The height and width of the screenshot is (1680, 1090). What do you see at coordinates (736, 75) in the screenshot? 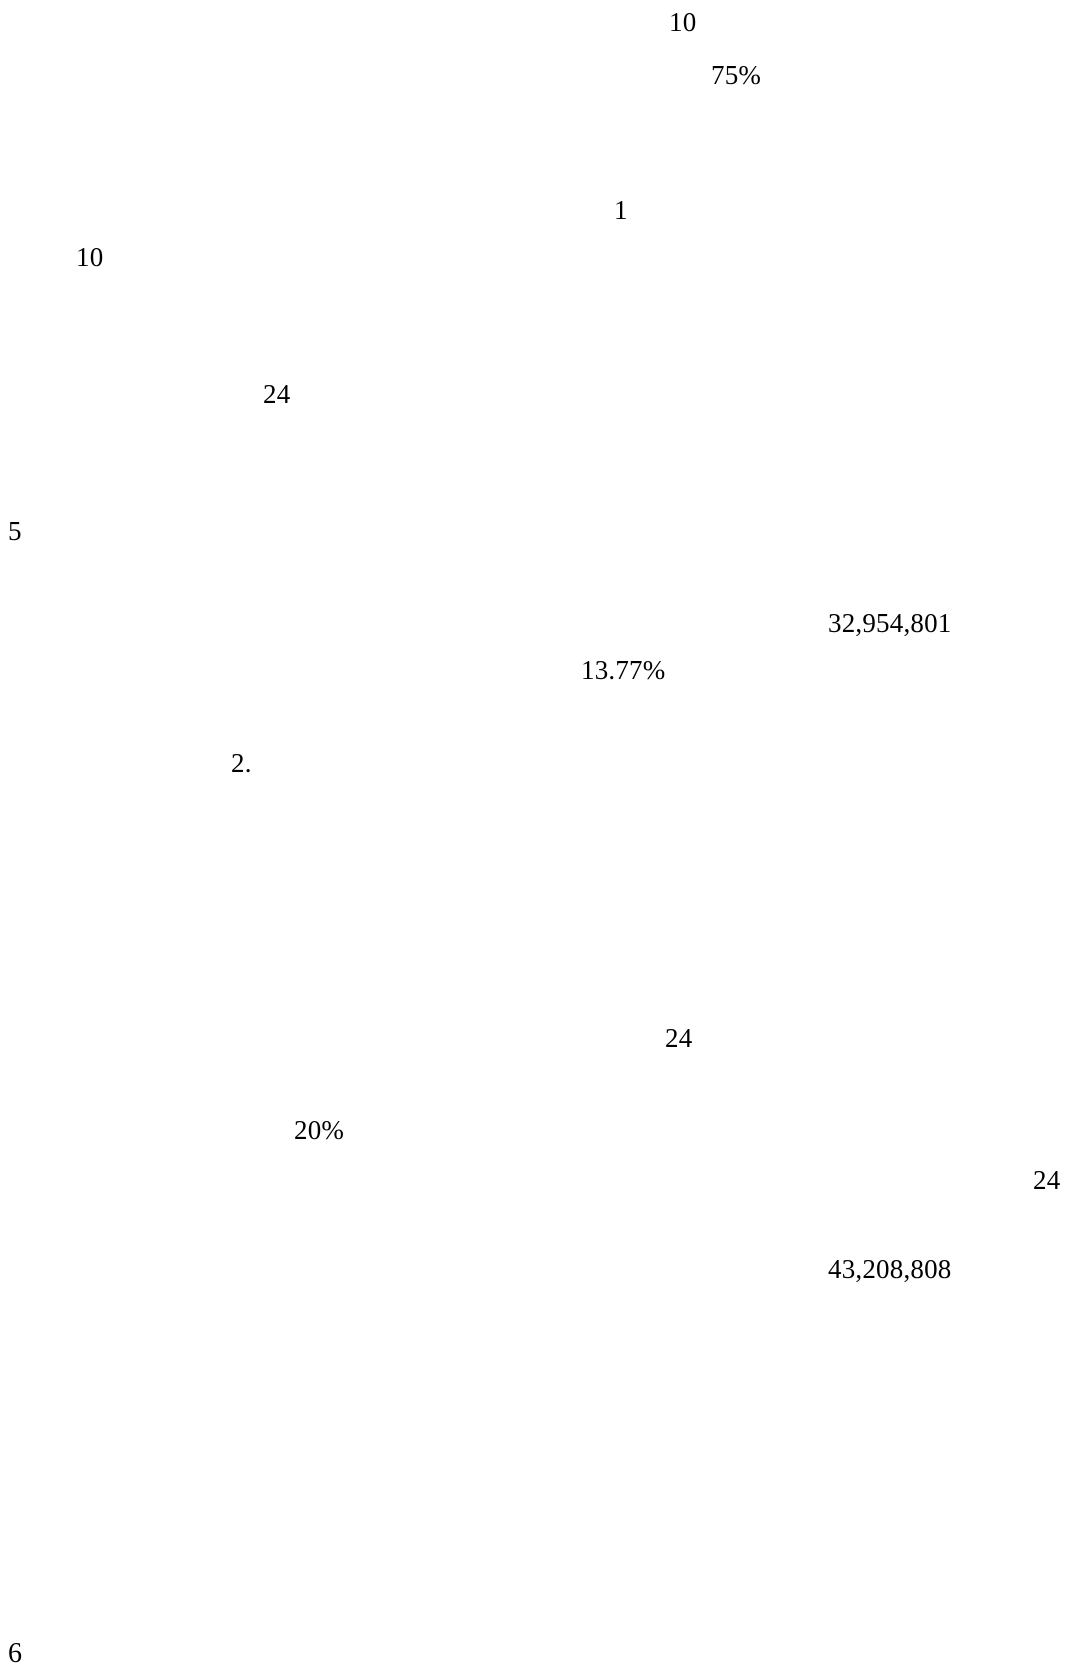
I see `text-fragment-75-percent: 75%` at bounding box center [736, 75].